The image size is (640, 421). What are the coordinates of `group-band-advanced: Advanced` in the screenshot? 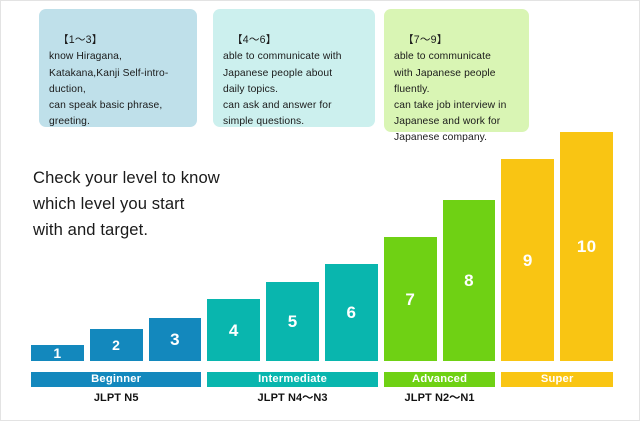 It's located at (439, 379).